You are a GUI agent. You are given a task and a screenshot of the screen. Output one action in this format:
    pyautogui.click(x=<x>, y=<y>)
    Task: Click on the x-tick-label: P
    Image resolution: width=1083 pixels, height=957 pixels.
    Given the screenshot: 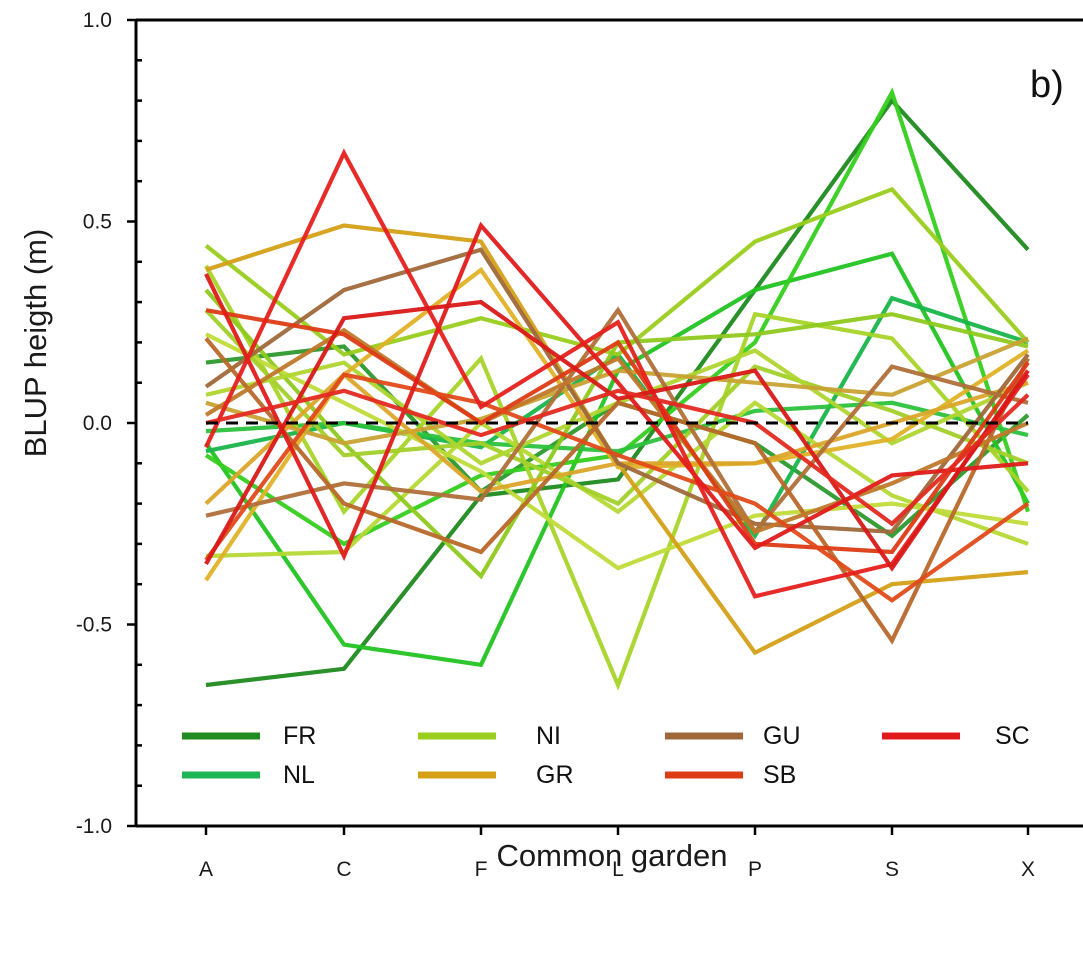 What is the action you would take?
    pyautogui.click(x=755, y=869)
    